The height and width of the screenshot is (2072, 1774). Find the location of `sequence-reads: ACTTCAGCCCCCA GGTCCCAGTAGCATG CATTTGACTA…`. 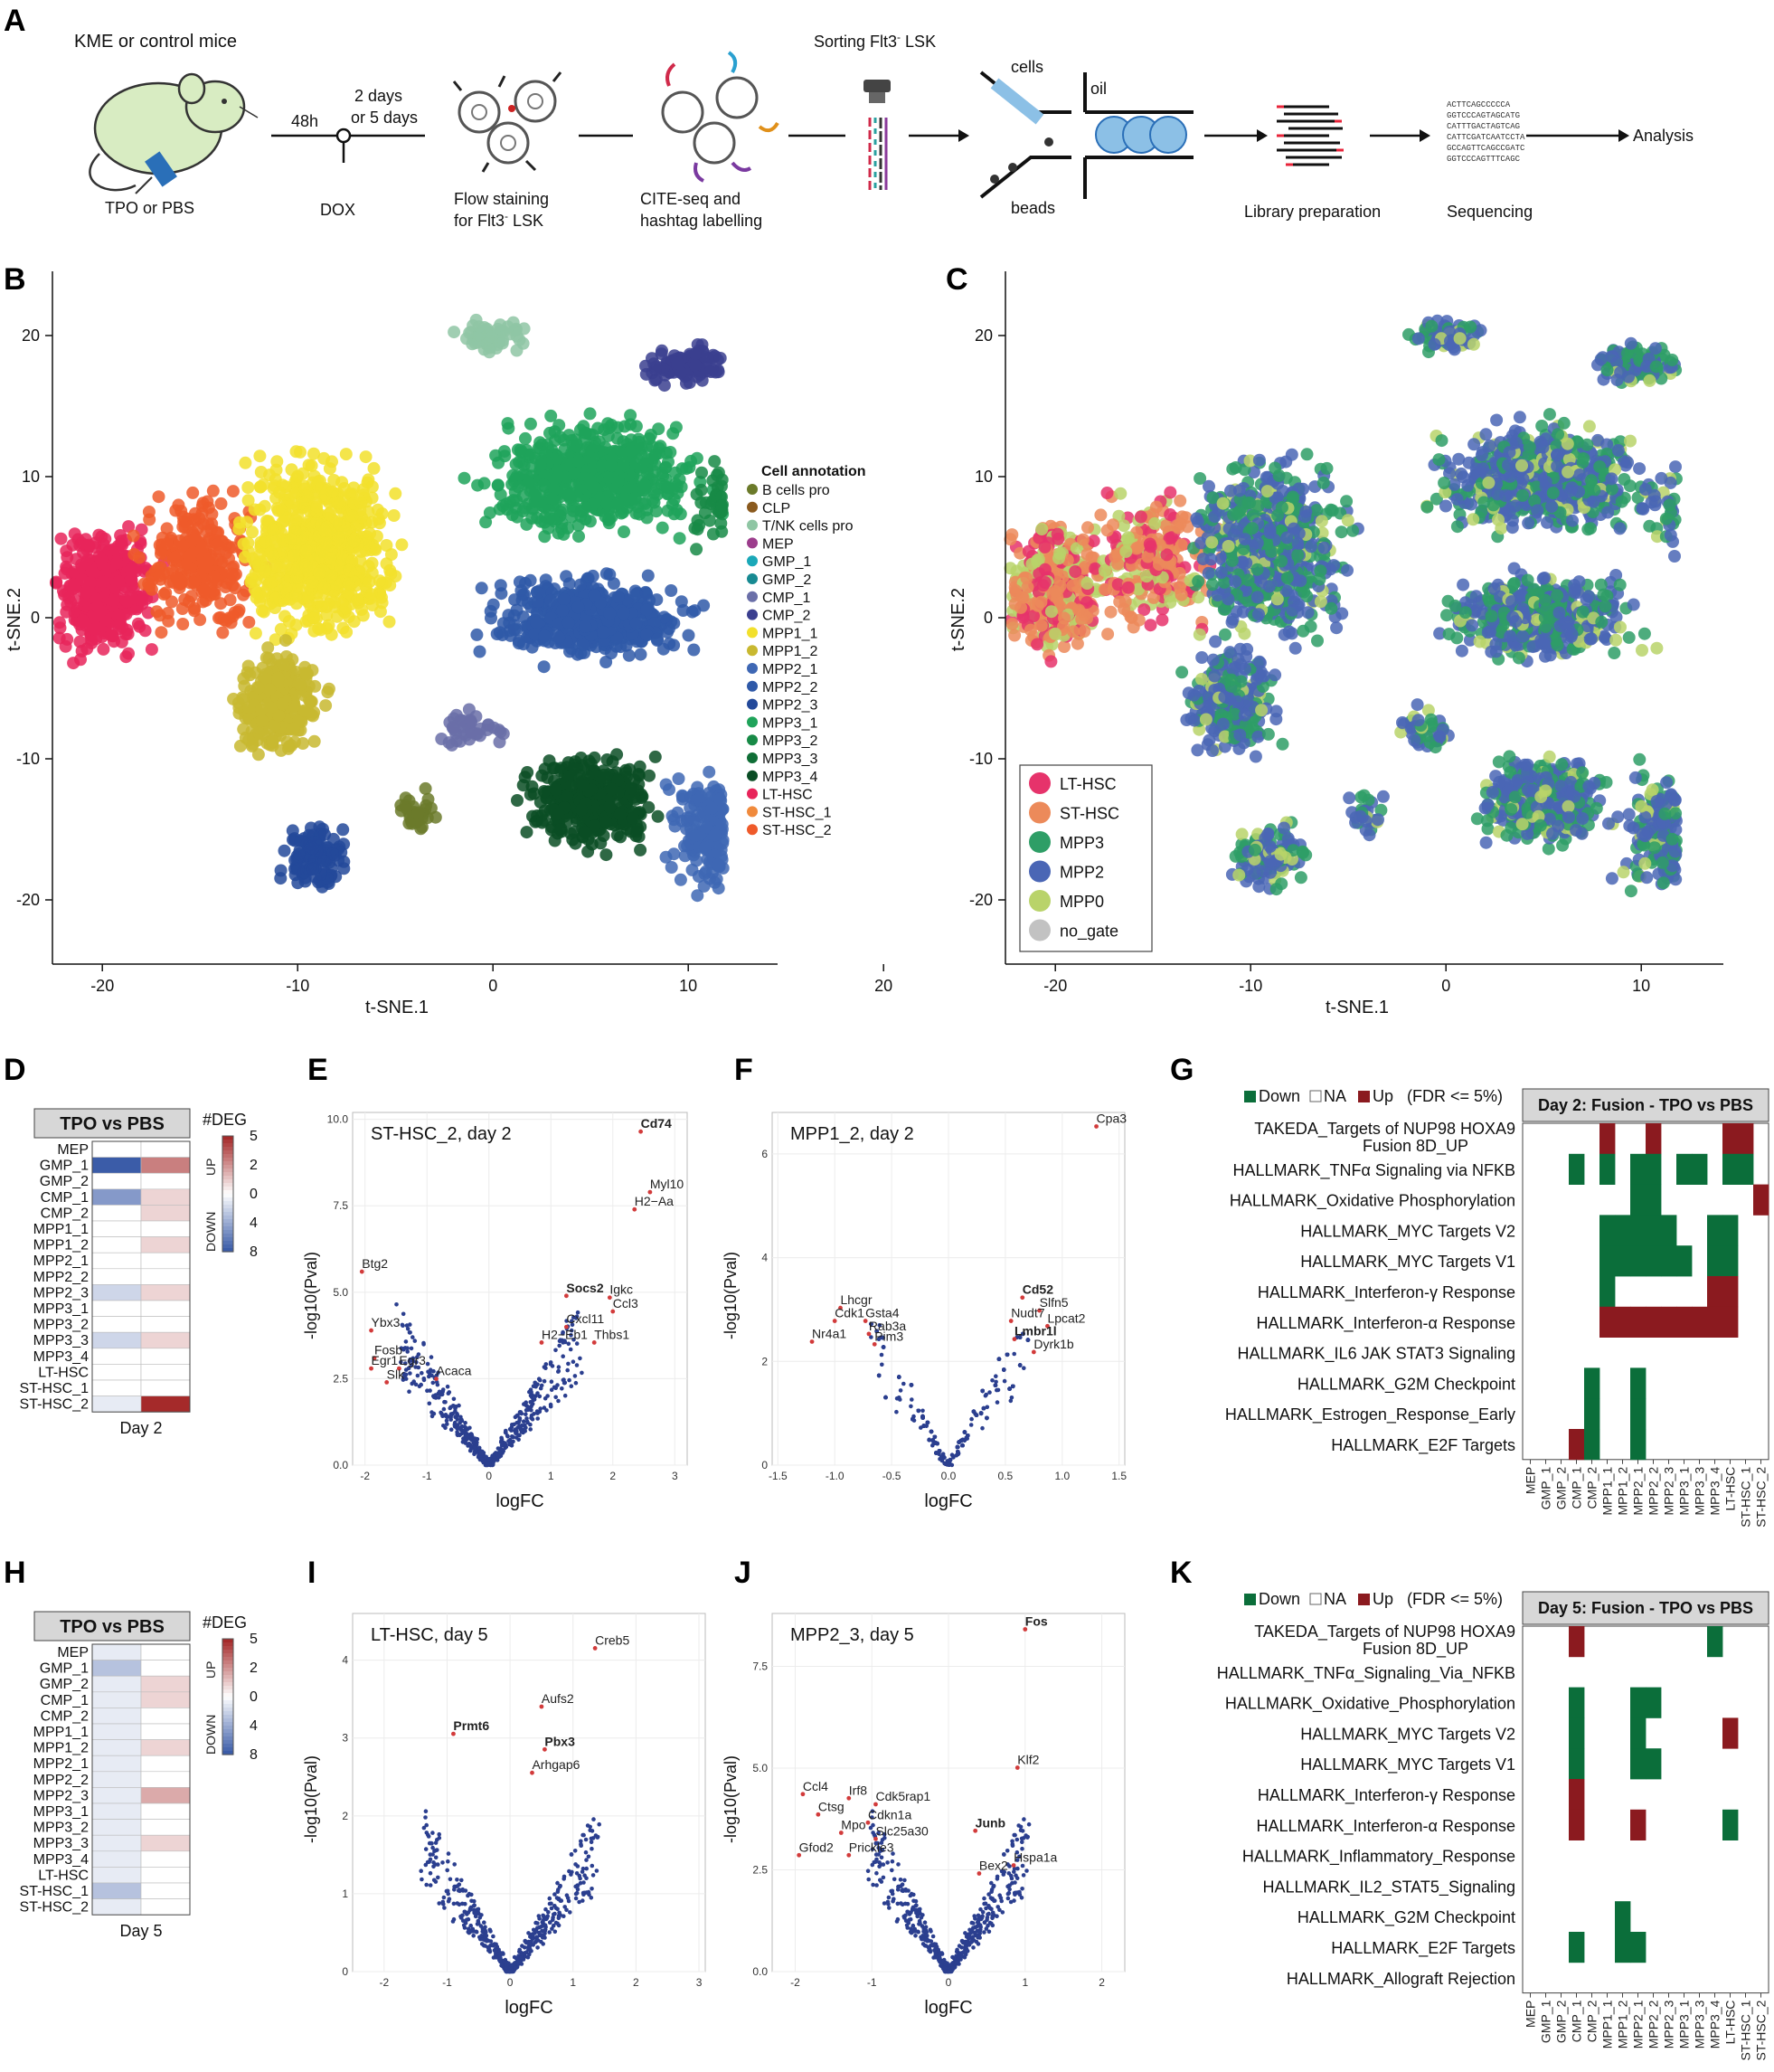

sequence-reads: ACTTCAGCCCCCA GGTCCCAGTAGCATG CATTTGACTA… is located at coordinates (1486, 132).